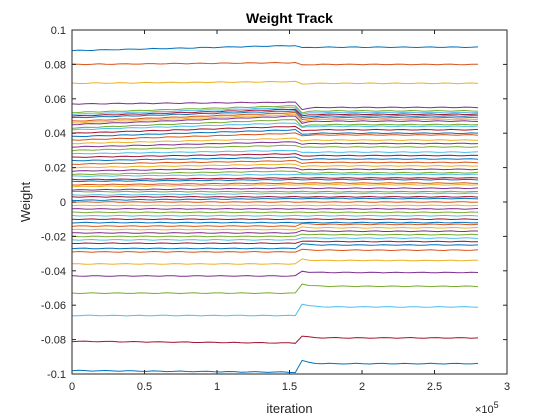  What do you see at coordinates (53, 341) in the screenshot?
I see `y-tick-label: -0.08` at bounding box center [53, 341].